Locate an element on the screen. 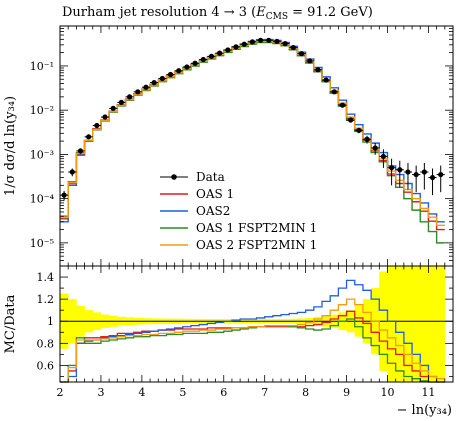 This screenshot has height=421, width=467. x-tick-label: 2 is located at coordinates (60, 392).